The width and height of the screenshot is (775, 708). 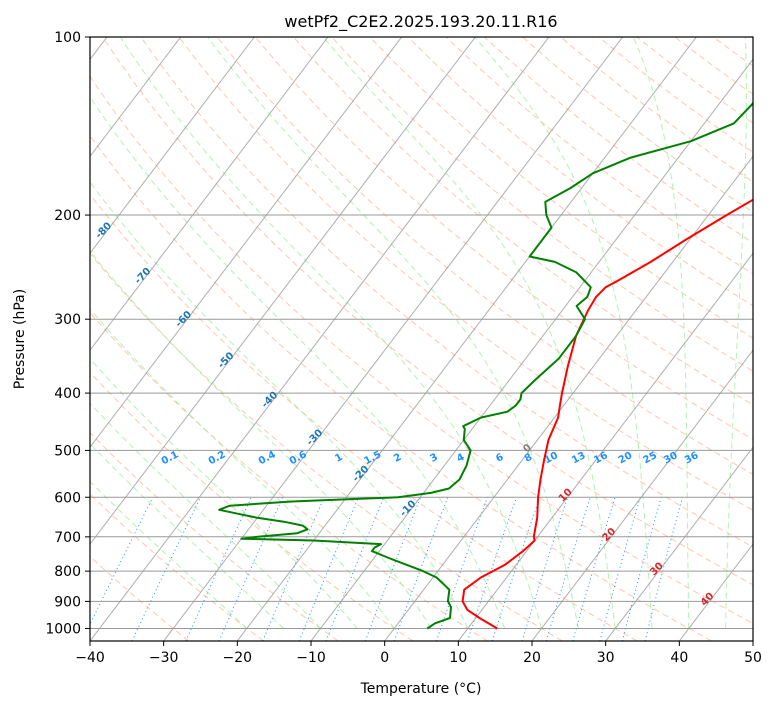 I want to click on x-tick-label: 20, so click(x=532, y=658).